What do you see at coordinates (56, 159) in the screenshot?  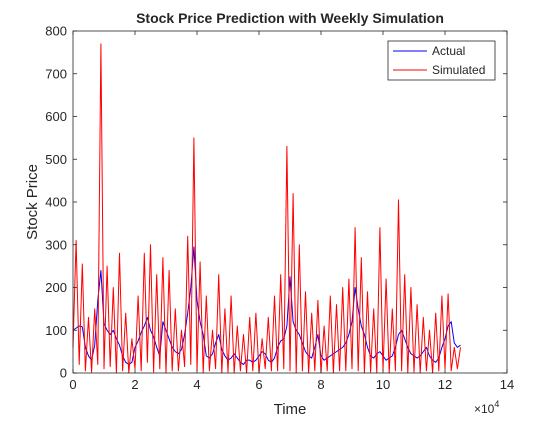 I see `y-tick-label: 500` at bounding box center [56, 159].